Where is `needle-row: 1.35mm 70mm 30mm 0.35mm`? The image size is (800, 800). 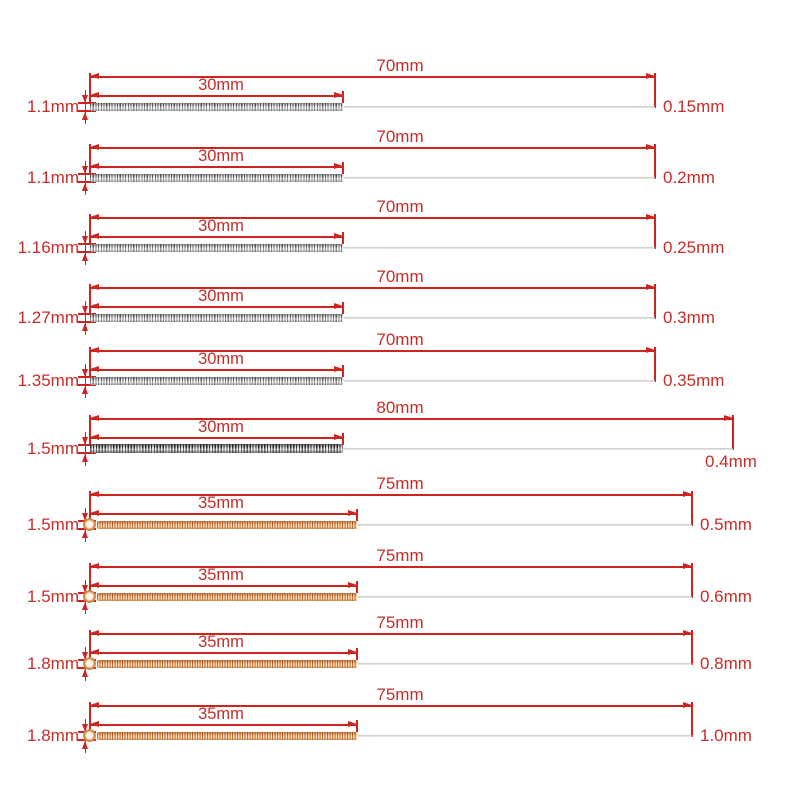
needle-row: 1.35mm 70mm 30mm 0.35mm is located at coordinates (400, 366).